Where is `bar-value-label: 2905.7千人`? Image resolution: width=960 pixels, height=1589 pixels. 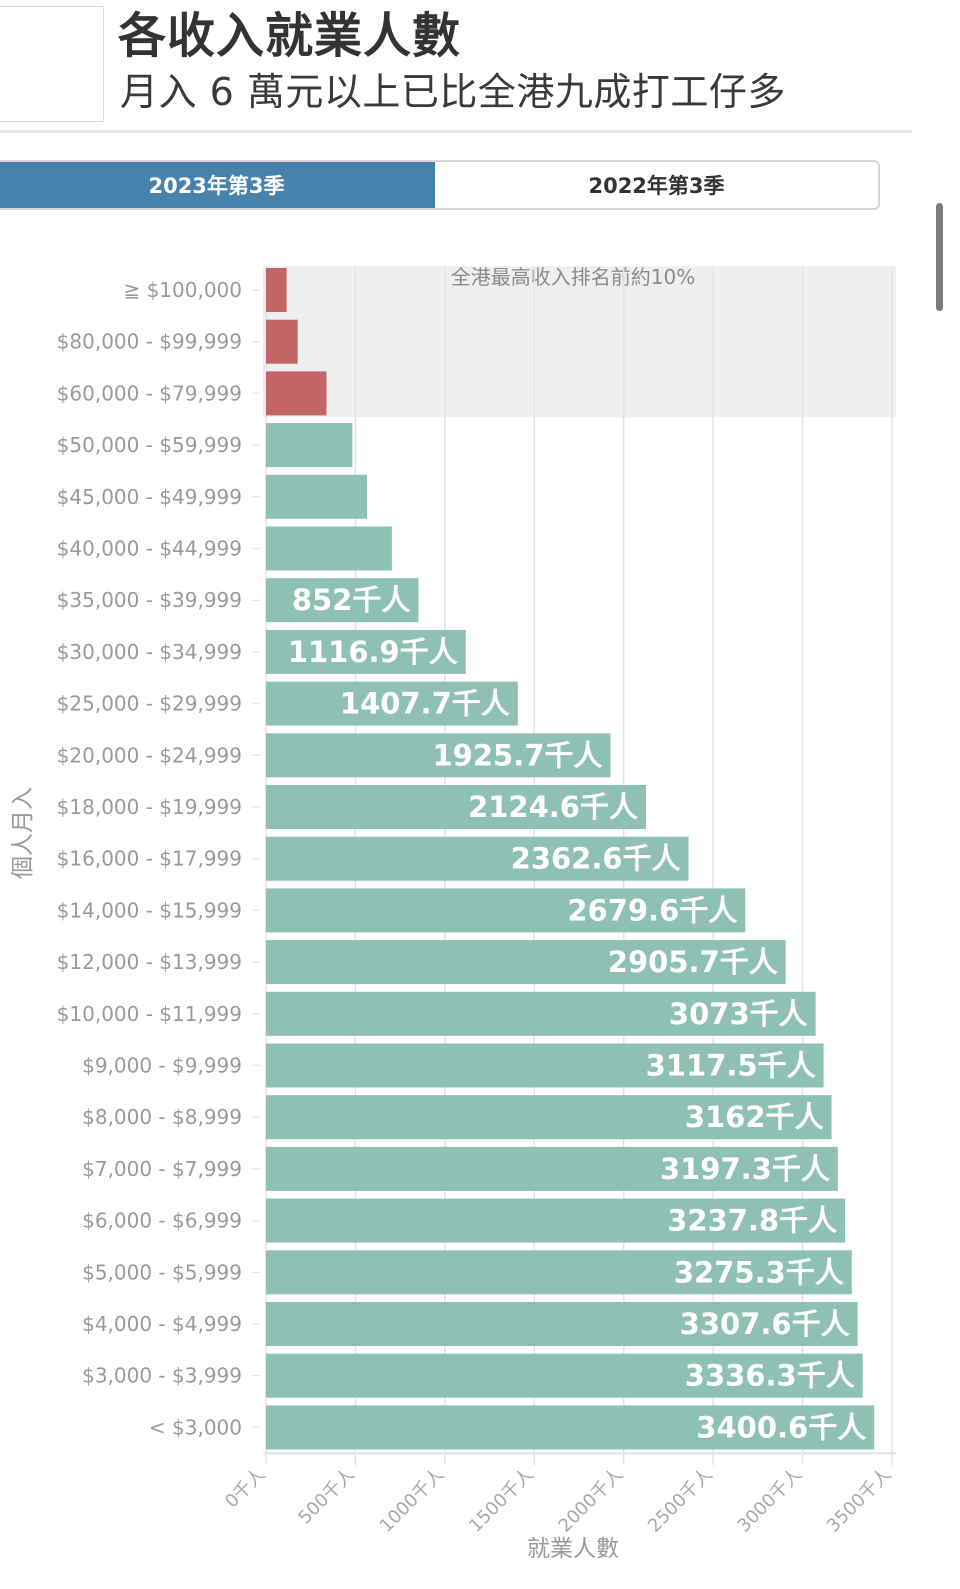
bar-value-label: 2905.7千人 is located at coordinates (693, 962).